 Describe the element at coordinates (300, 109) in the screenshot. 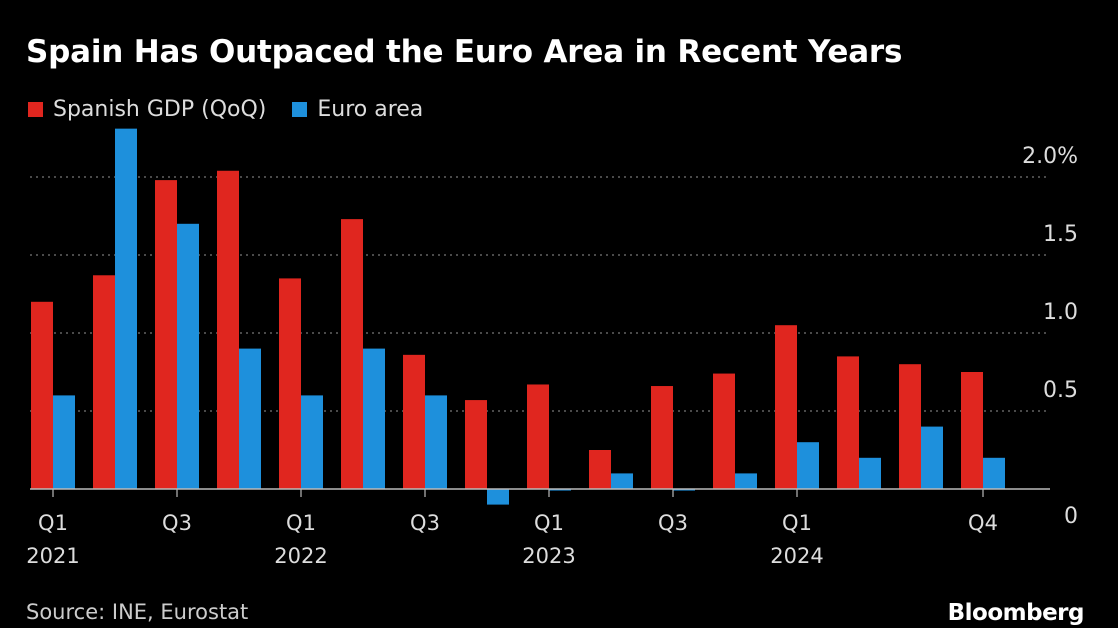

I see `legend-swatch-euro` at that location.